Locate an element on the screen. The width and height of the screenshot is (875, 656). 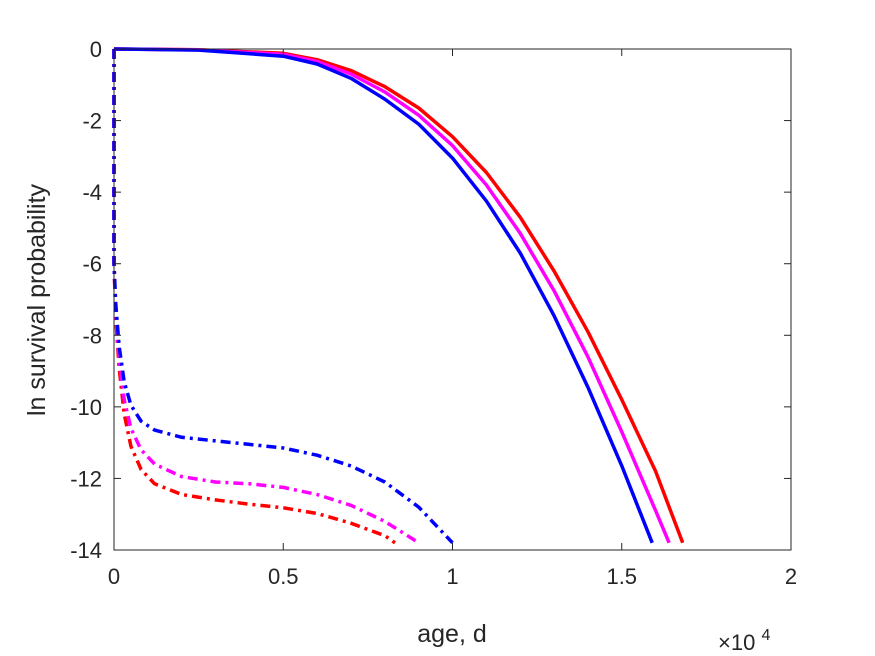
x-tick-label: 0.5 is located at coordinates (283, 576).